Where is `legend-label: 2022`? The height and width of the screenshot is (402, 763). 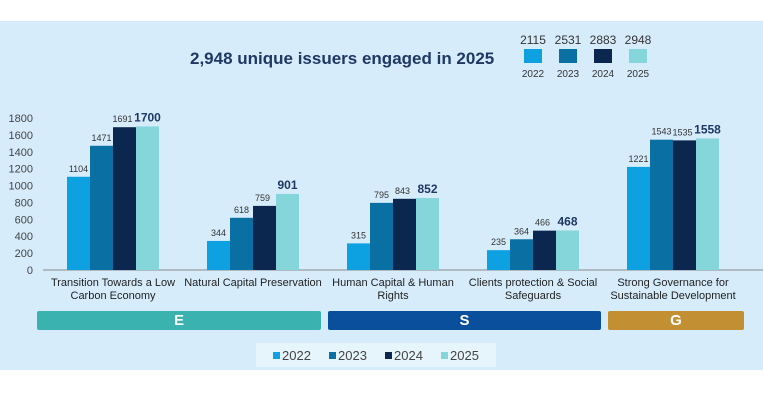
legend-label: 2022 is located at coordinates (296, 355).